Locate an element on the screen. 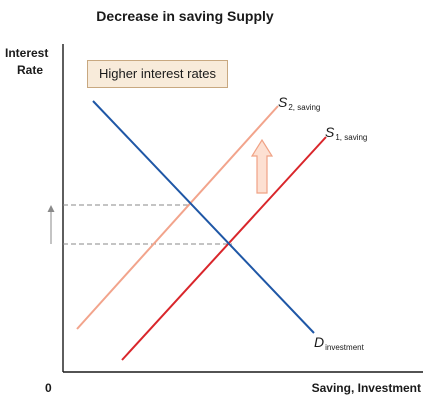 Image resolution: width=430 pixels, height=403 pixels. d-label-main: D is located at coordinates (319, 342).